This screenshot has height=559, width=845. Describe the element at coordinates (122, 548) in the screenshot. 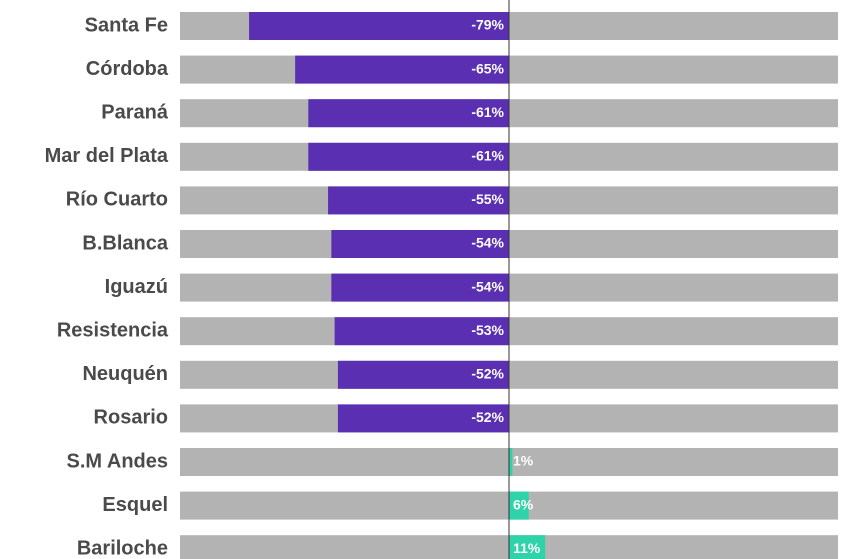

I see `category-label: Bariloche` at that location.